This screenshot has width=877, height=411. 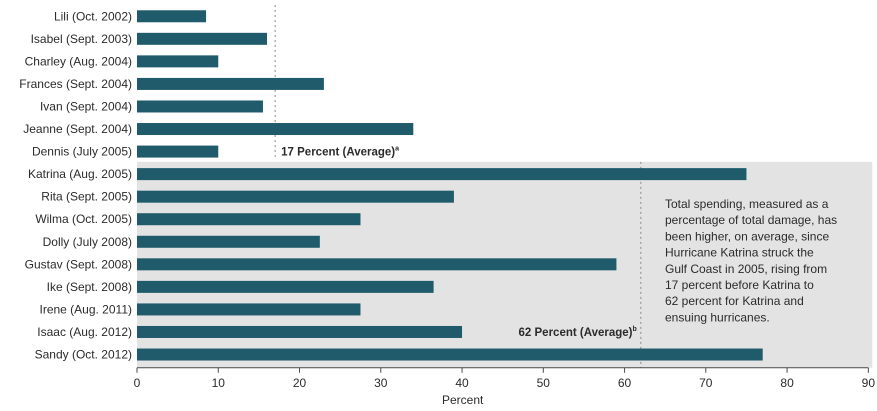 I want to click on category-label: Isabel (Sept. 2003), so click(x=81, y=39).